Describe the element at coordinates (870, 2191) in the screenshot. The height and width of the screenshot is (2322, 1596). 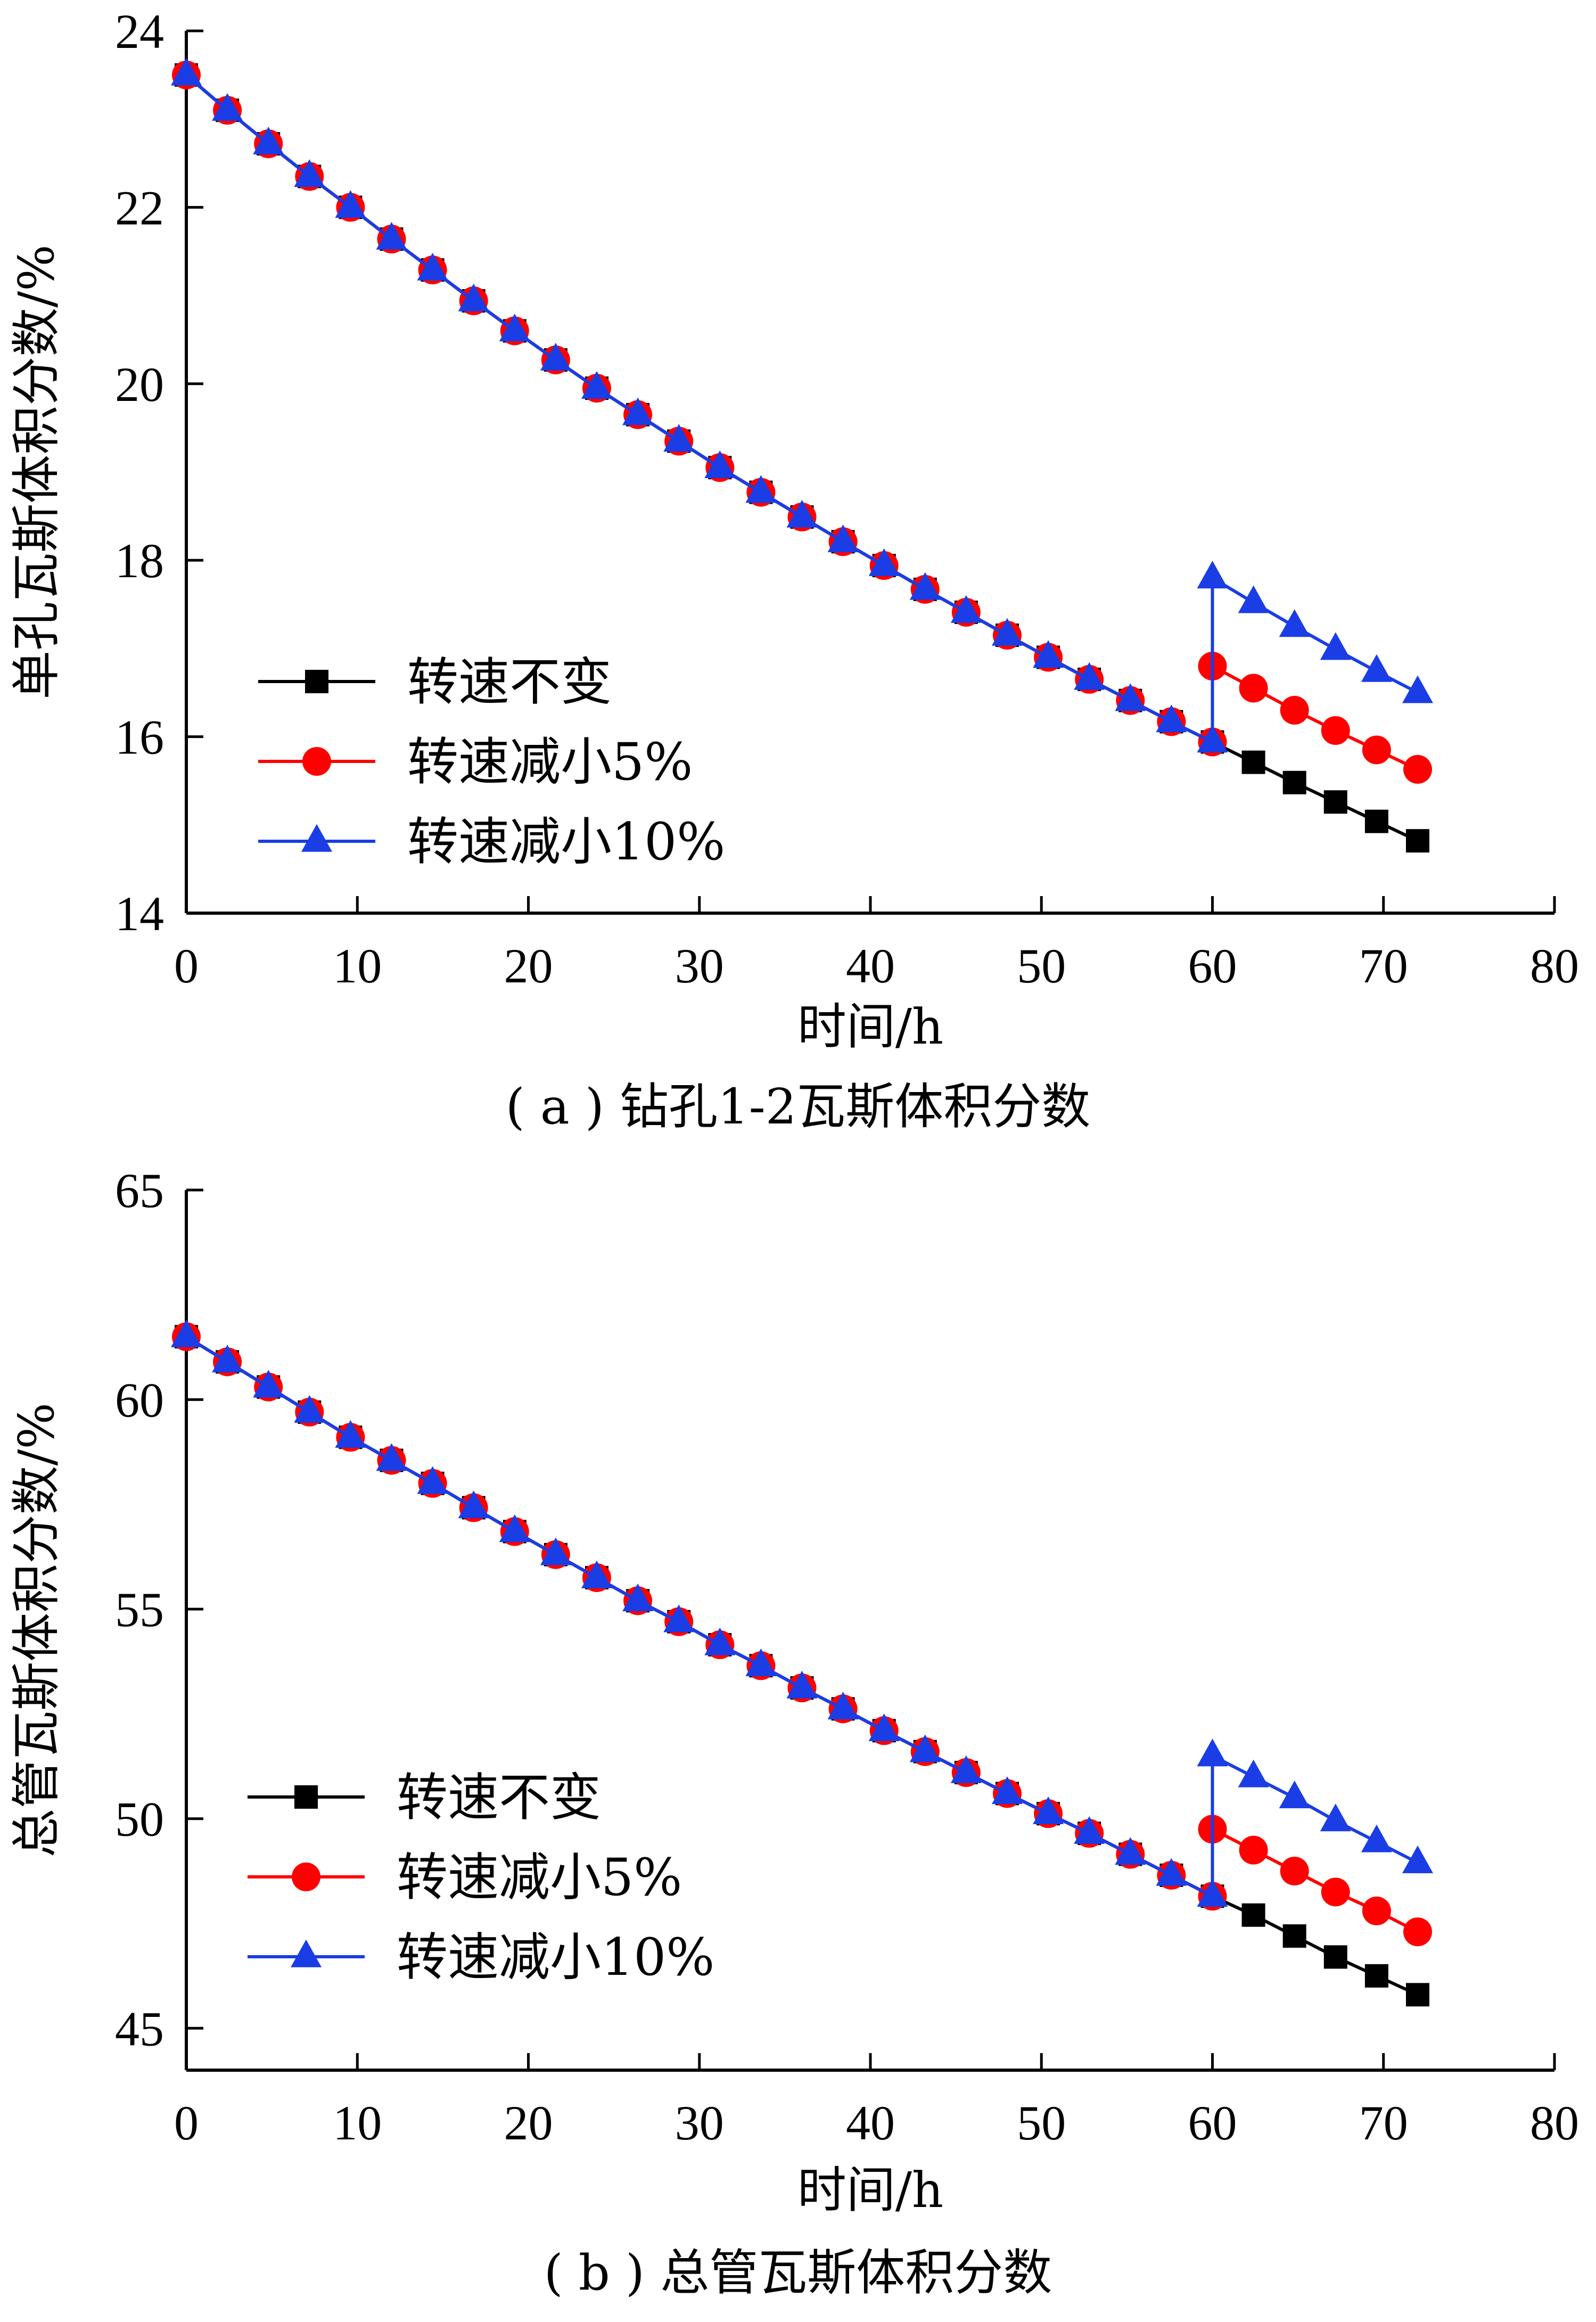
I see `x-axis-label: 时间/h` at that location.